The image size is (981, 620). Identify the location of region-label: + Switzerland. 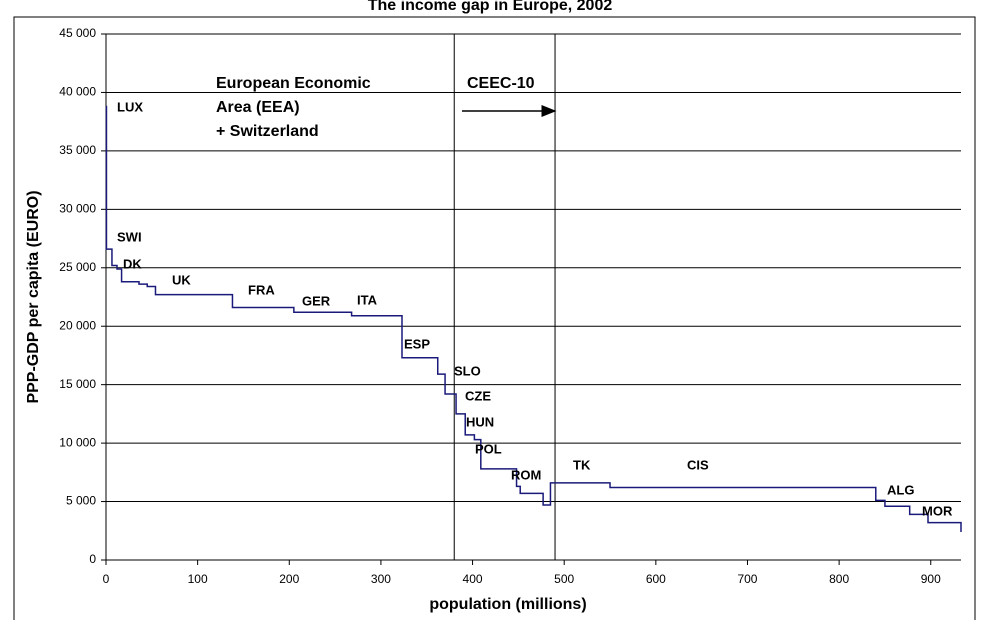
(267, 131).